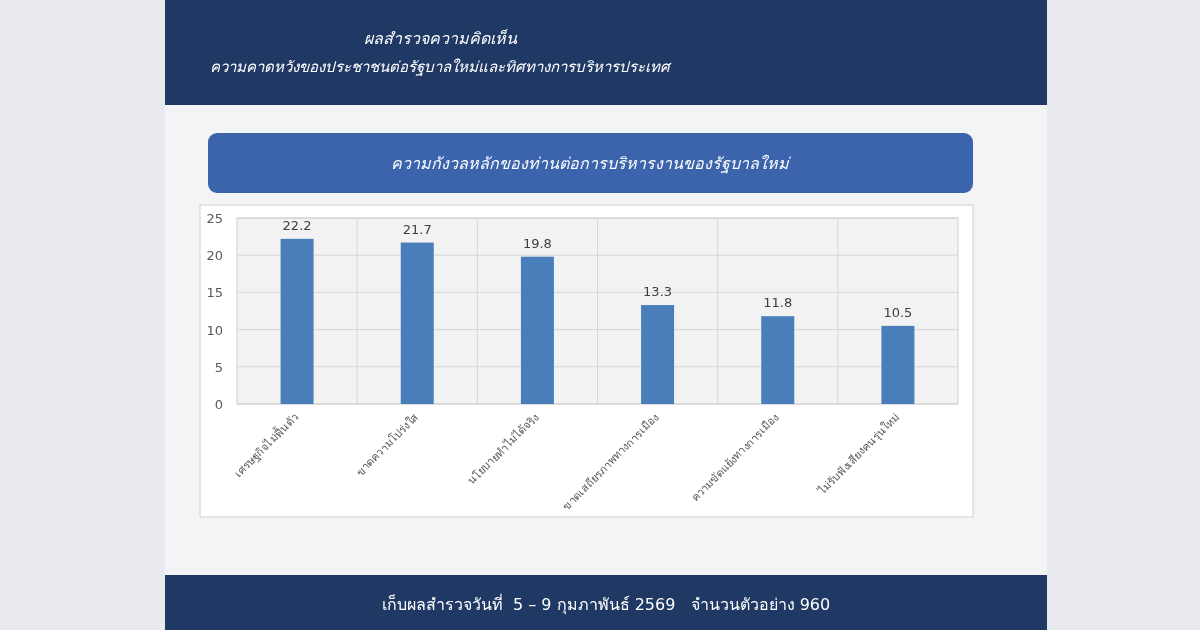  I want to click on text: ความกังวลหลักของท่านต่อการบริหารงานของรัฐบาลใหม่, so click(591, 164).